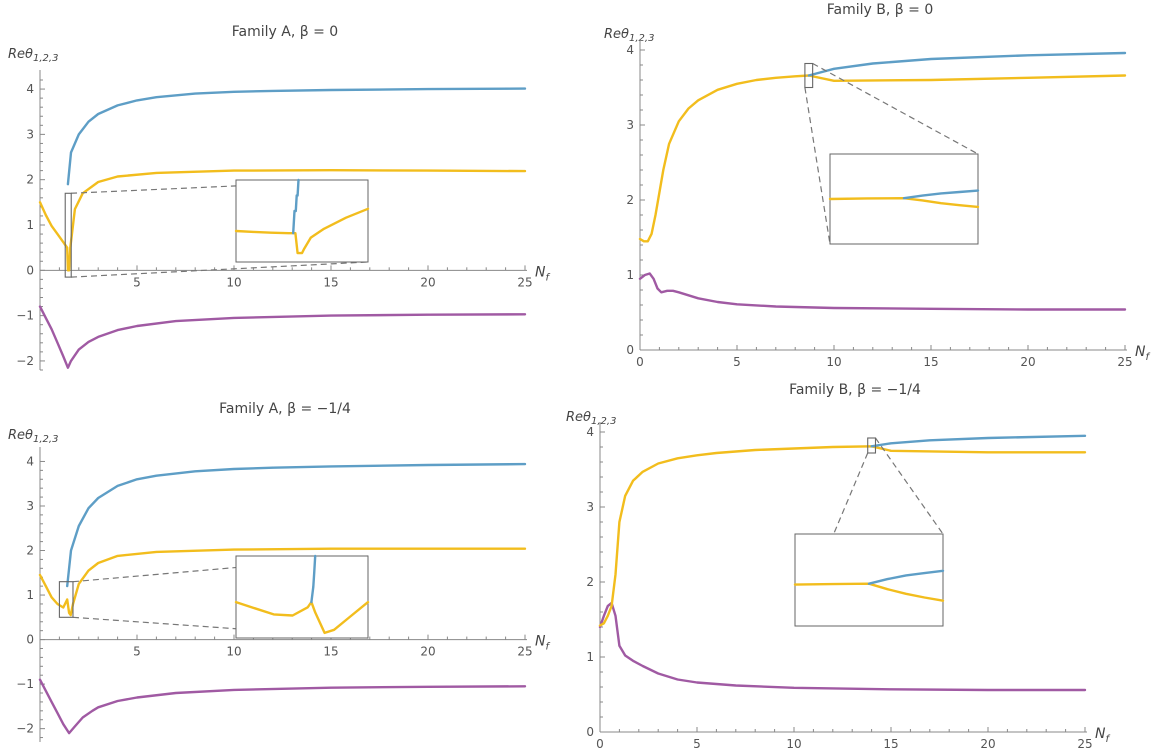  I want to click on chart-title: Family B, β = 0, so click(880, 10).